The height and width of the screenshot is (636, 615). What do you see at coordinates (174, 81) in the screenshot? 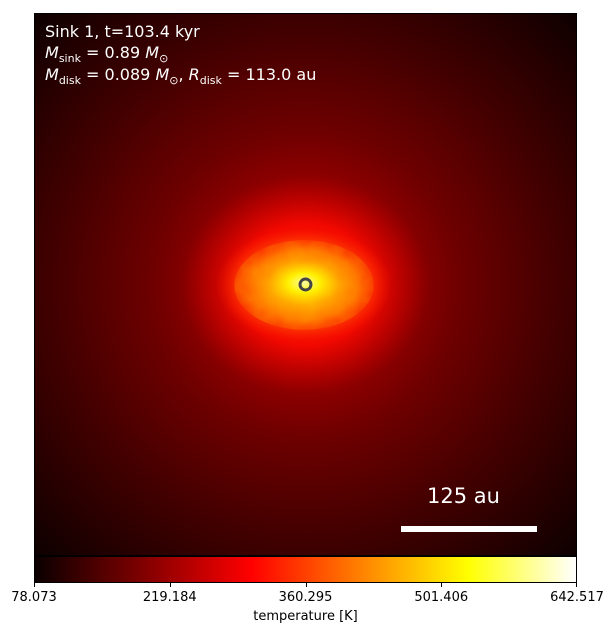
I see `disk-mass-unit-subscript: ⊙` at bounding box center [174, 81].